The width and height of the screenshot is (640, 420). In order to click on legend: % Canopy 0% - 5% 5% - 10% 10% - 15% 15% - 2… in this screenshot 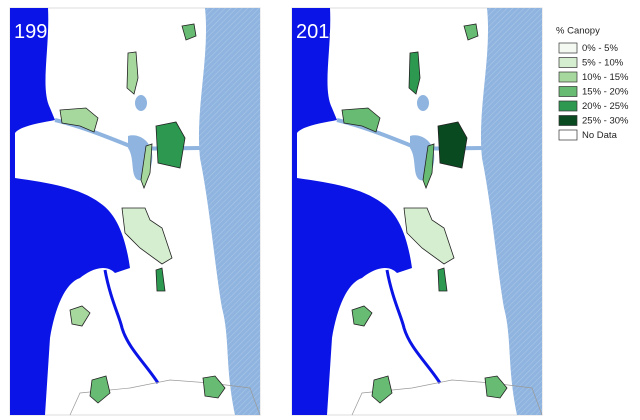, I will do `click(592, 84)`.